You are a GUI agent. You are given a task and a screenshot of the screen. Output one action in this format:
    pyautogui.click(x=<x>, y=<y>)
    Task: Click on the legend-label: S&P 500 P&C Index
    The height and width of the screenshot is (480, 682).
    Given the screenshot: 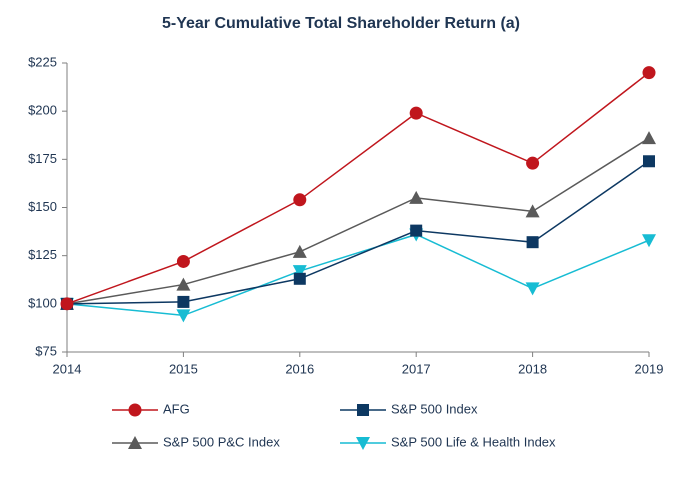 What is the action you would take?
    pyautogui.click(x=221, y=441)
    